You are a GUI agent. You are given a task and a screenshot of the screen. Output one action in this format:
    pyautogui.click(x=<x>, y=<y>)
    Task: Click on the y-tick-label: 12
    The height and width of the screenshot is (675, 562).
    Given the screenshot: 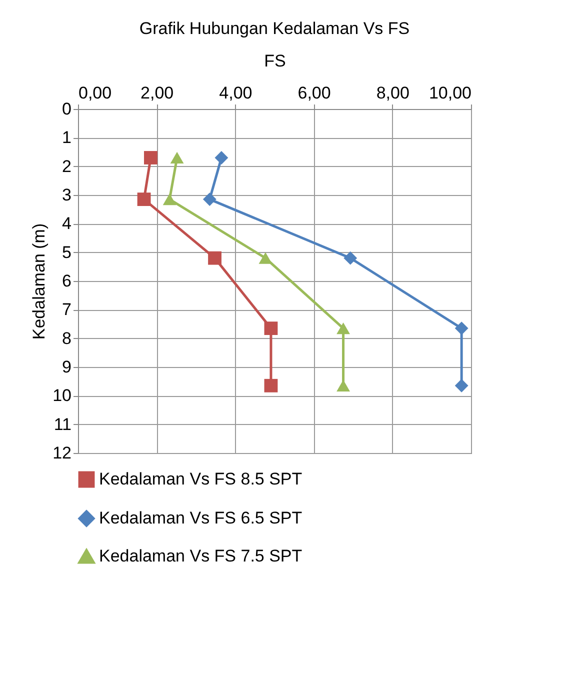 What is the action you would take?
    pyautogui.click(x=62, y=453)
    